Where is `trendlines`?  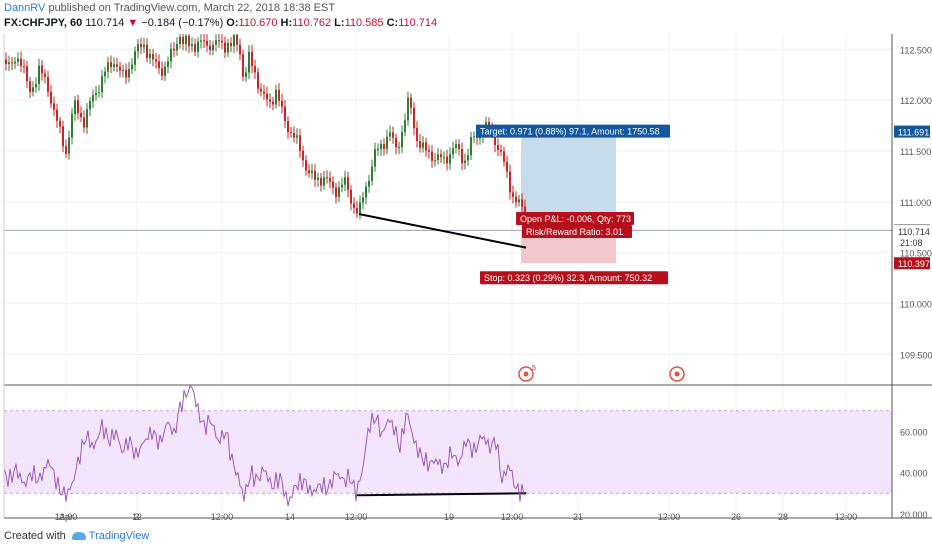
trendlines is located at coordinates (441, 355).